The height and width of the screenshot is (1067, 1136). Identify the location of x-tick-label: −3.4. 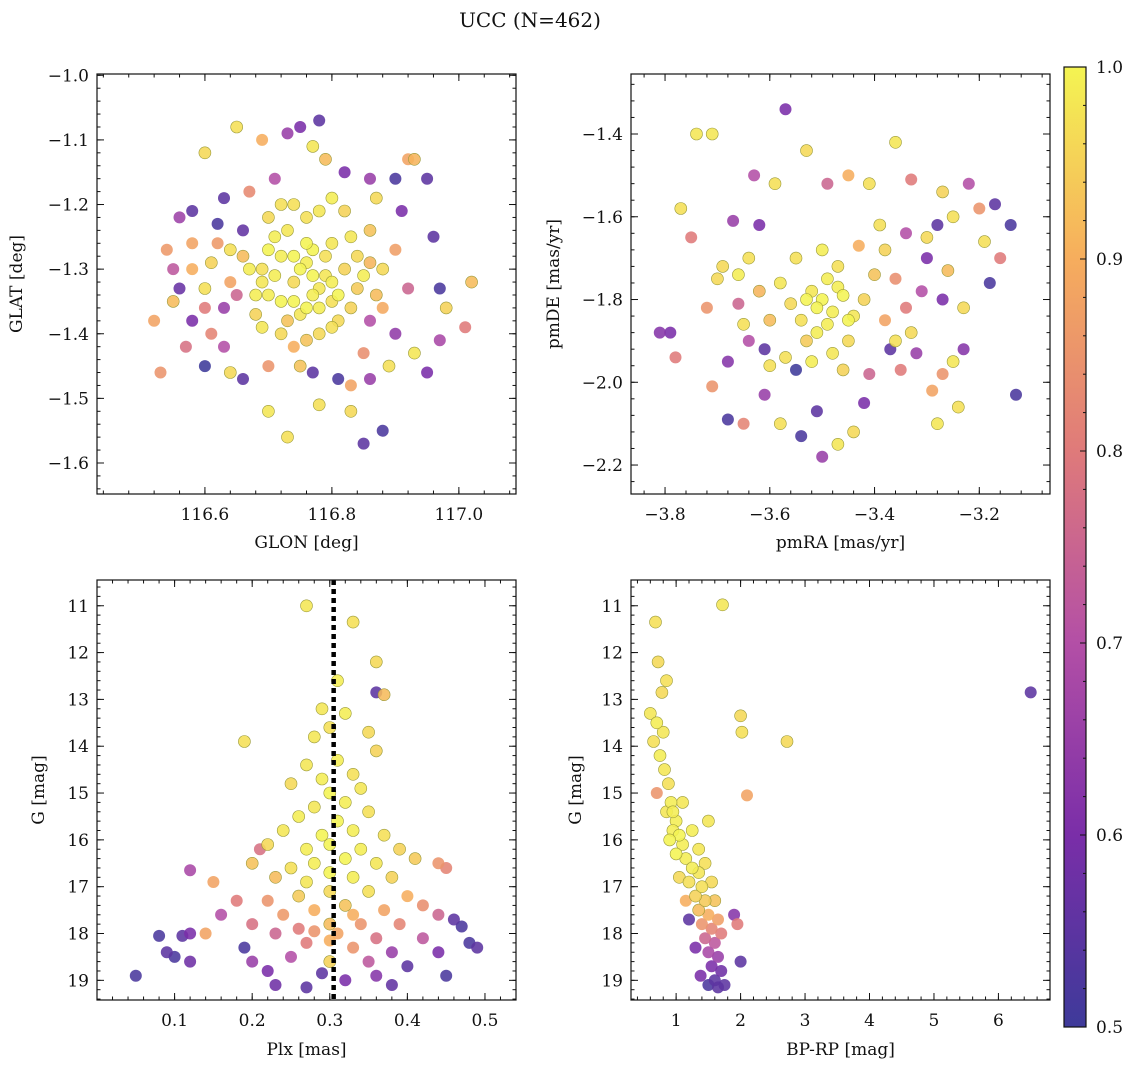
(874, 515).